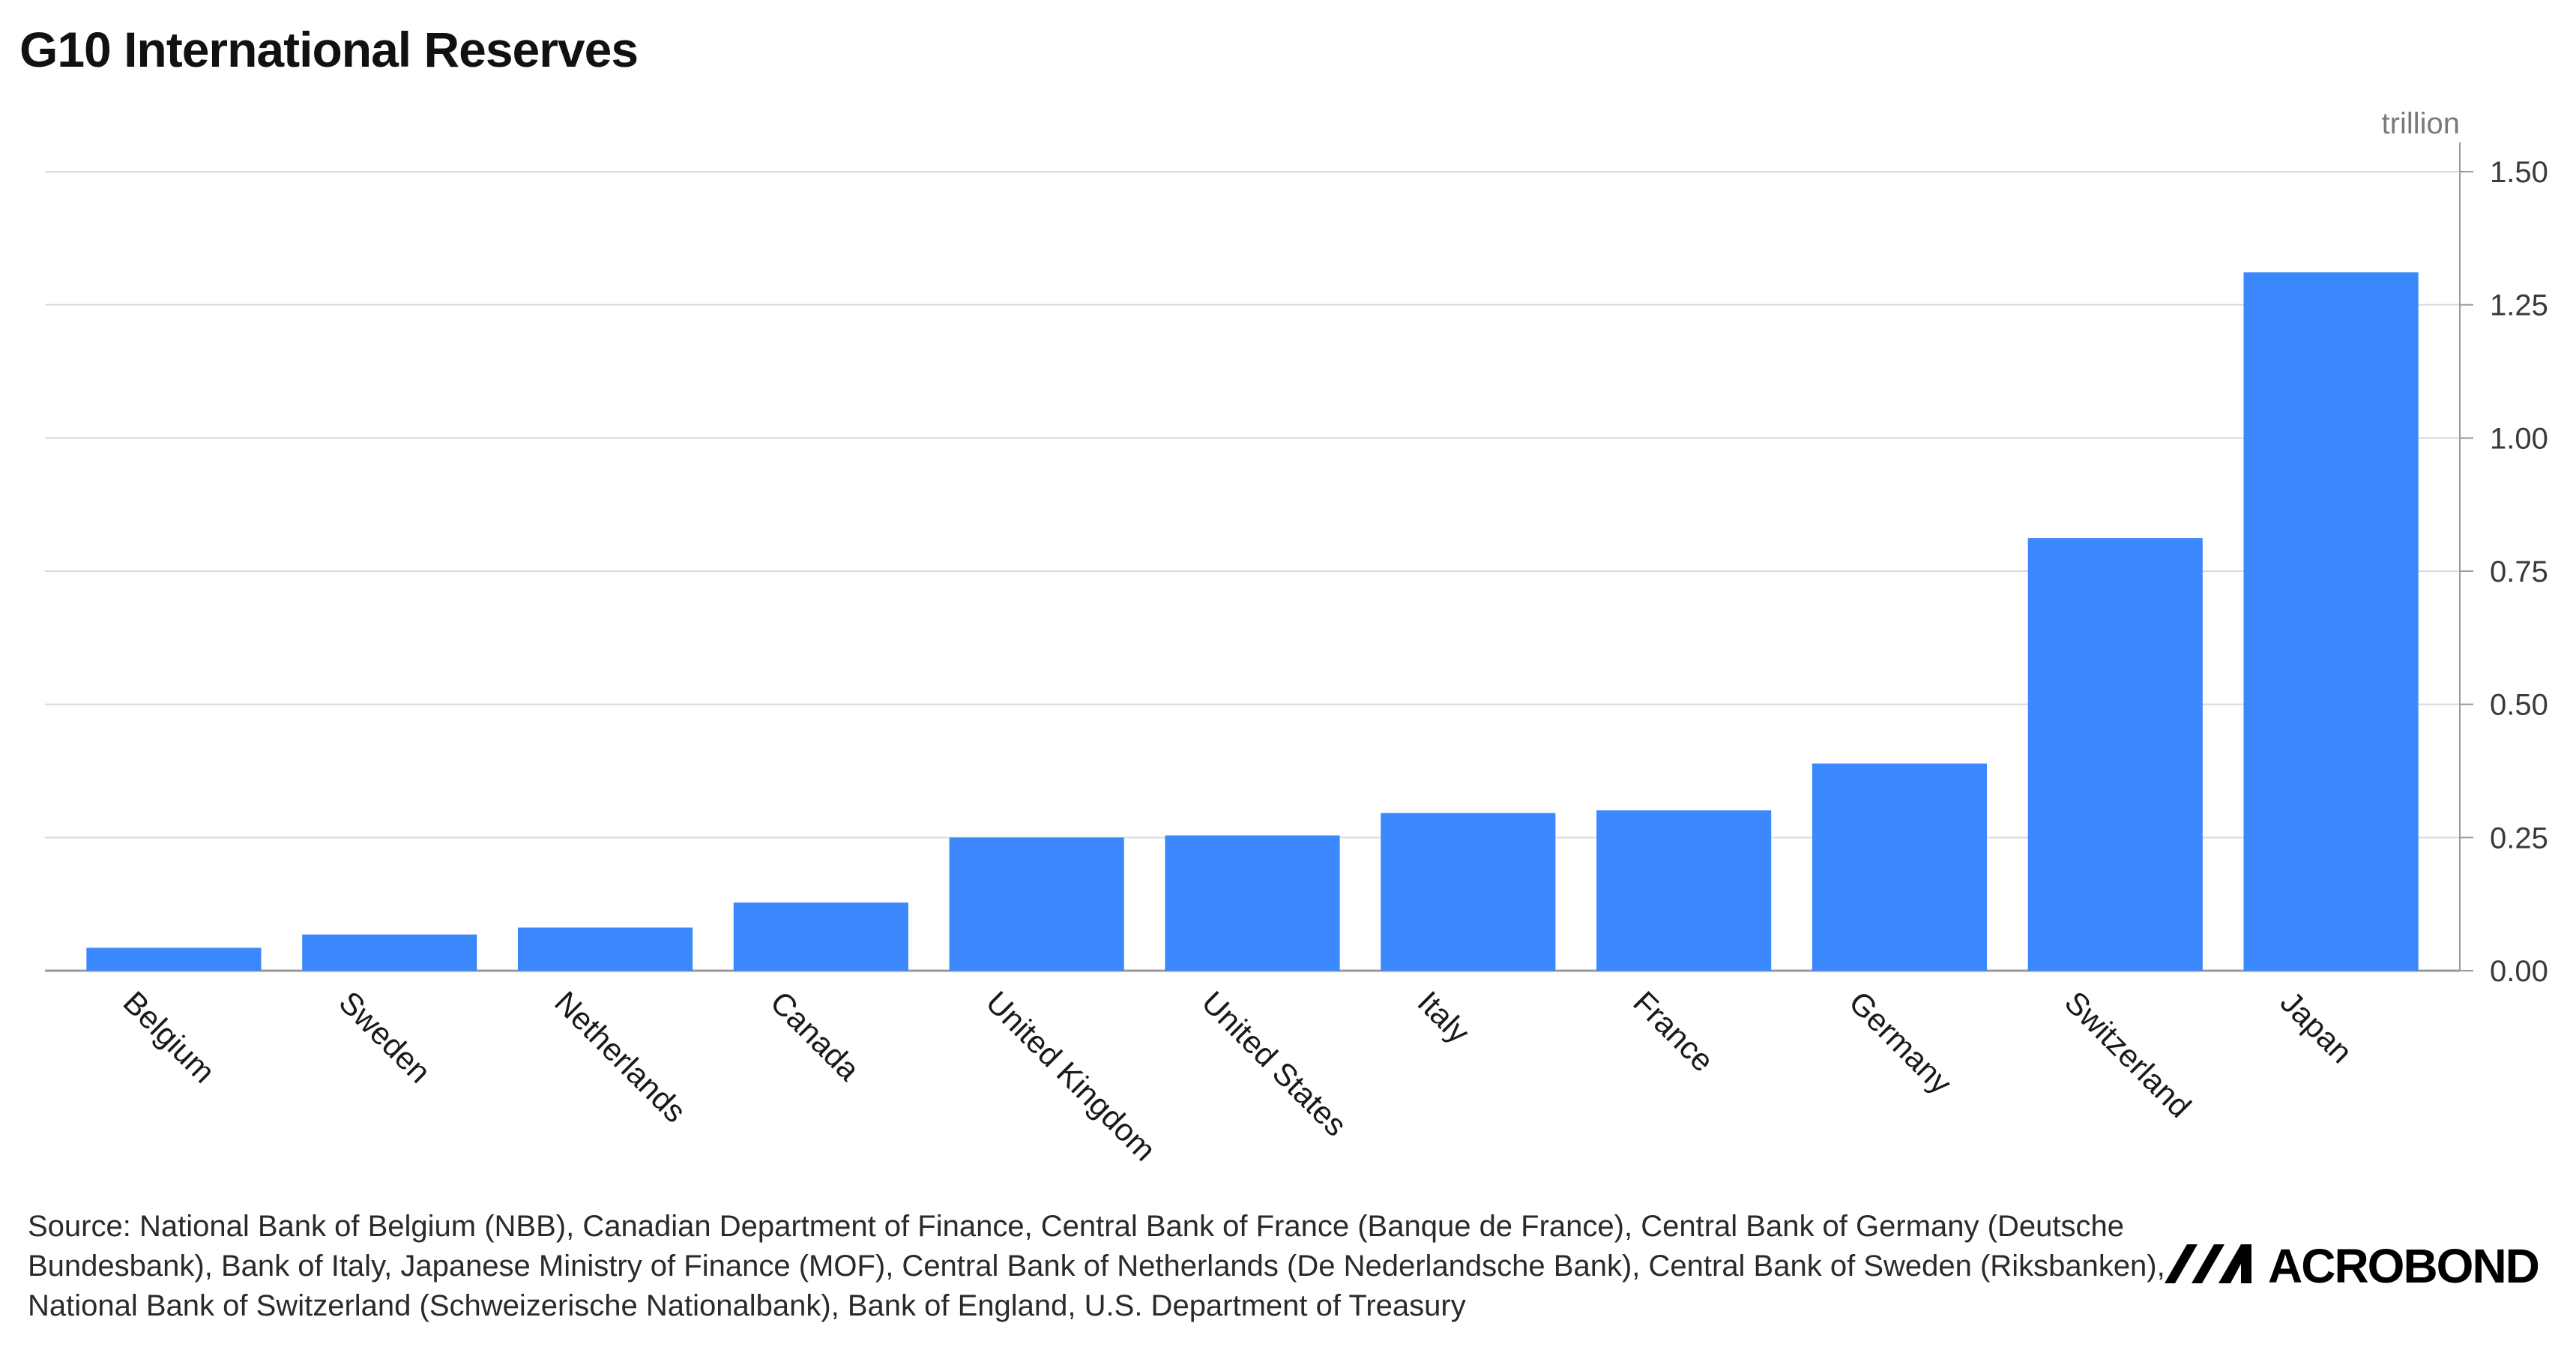 Image resolution: width=2576 pixels, height=1353 pixels. I want to click on y-tick-label: 0.50, so click(2519, 705).